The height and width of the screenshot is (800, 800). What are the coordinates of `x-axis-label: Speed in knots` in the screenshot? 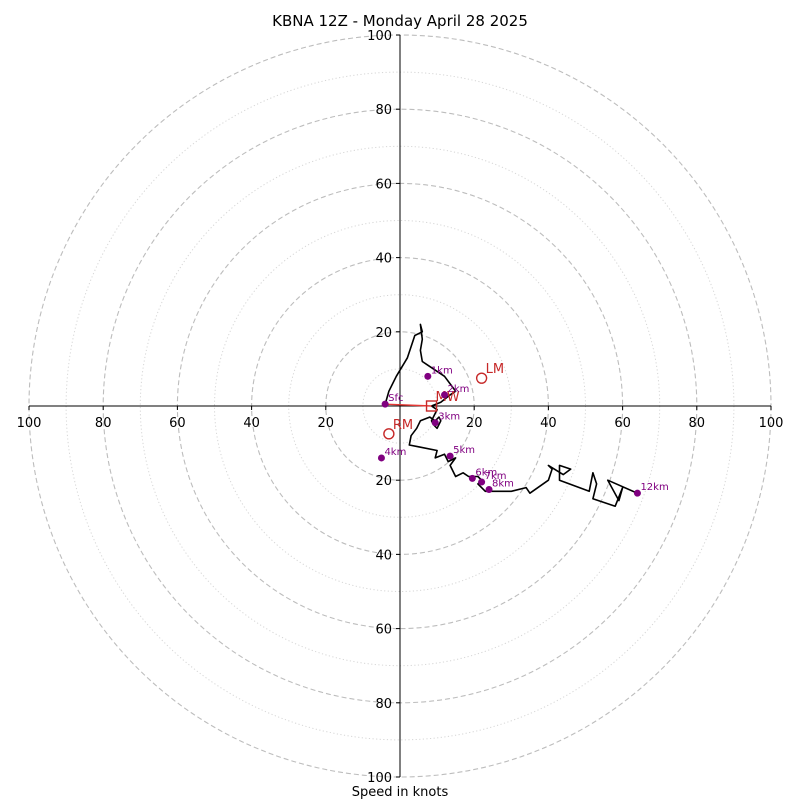 It's located at (400, 792).